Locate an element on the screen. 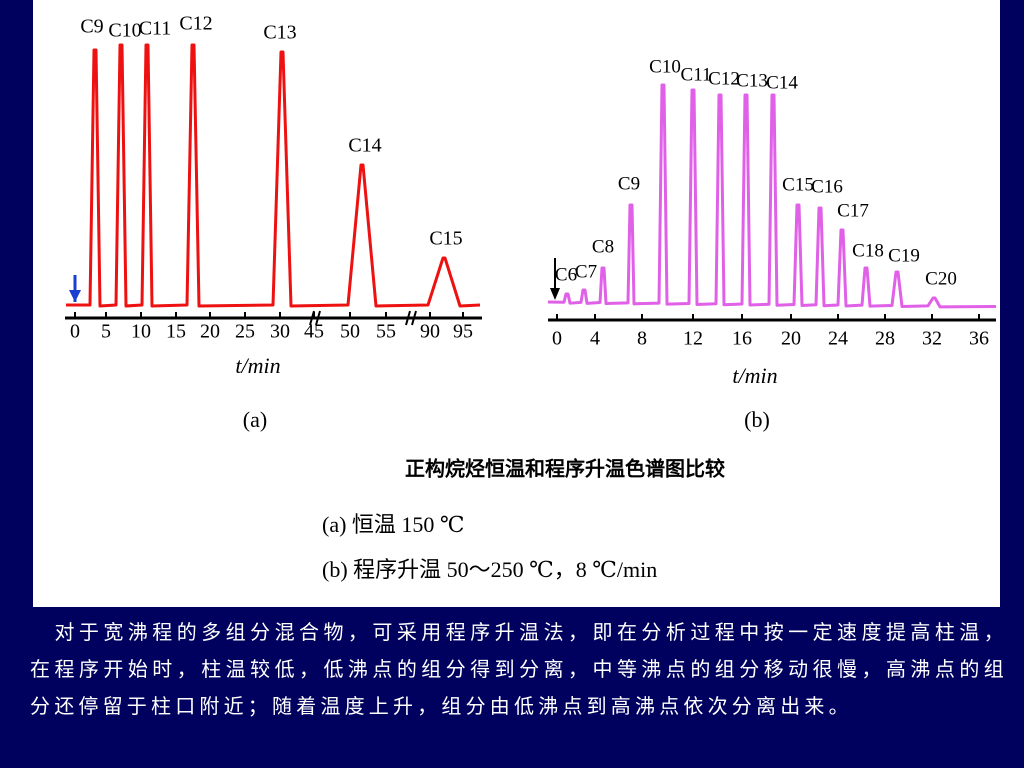 This screenshot has height=768, width=1024. peak-label-b: C17 is located at coordinates (853, 210).